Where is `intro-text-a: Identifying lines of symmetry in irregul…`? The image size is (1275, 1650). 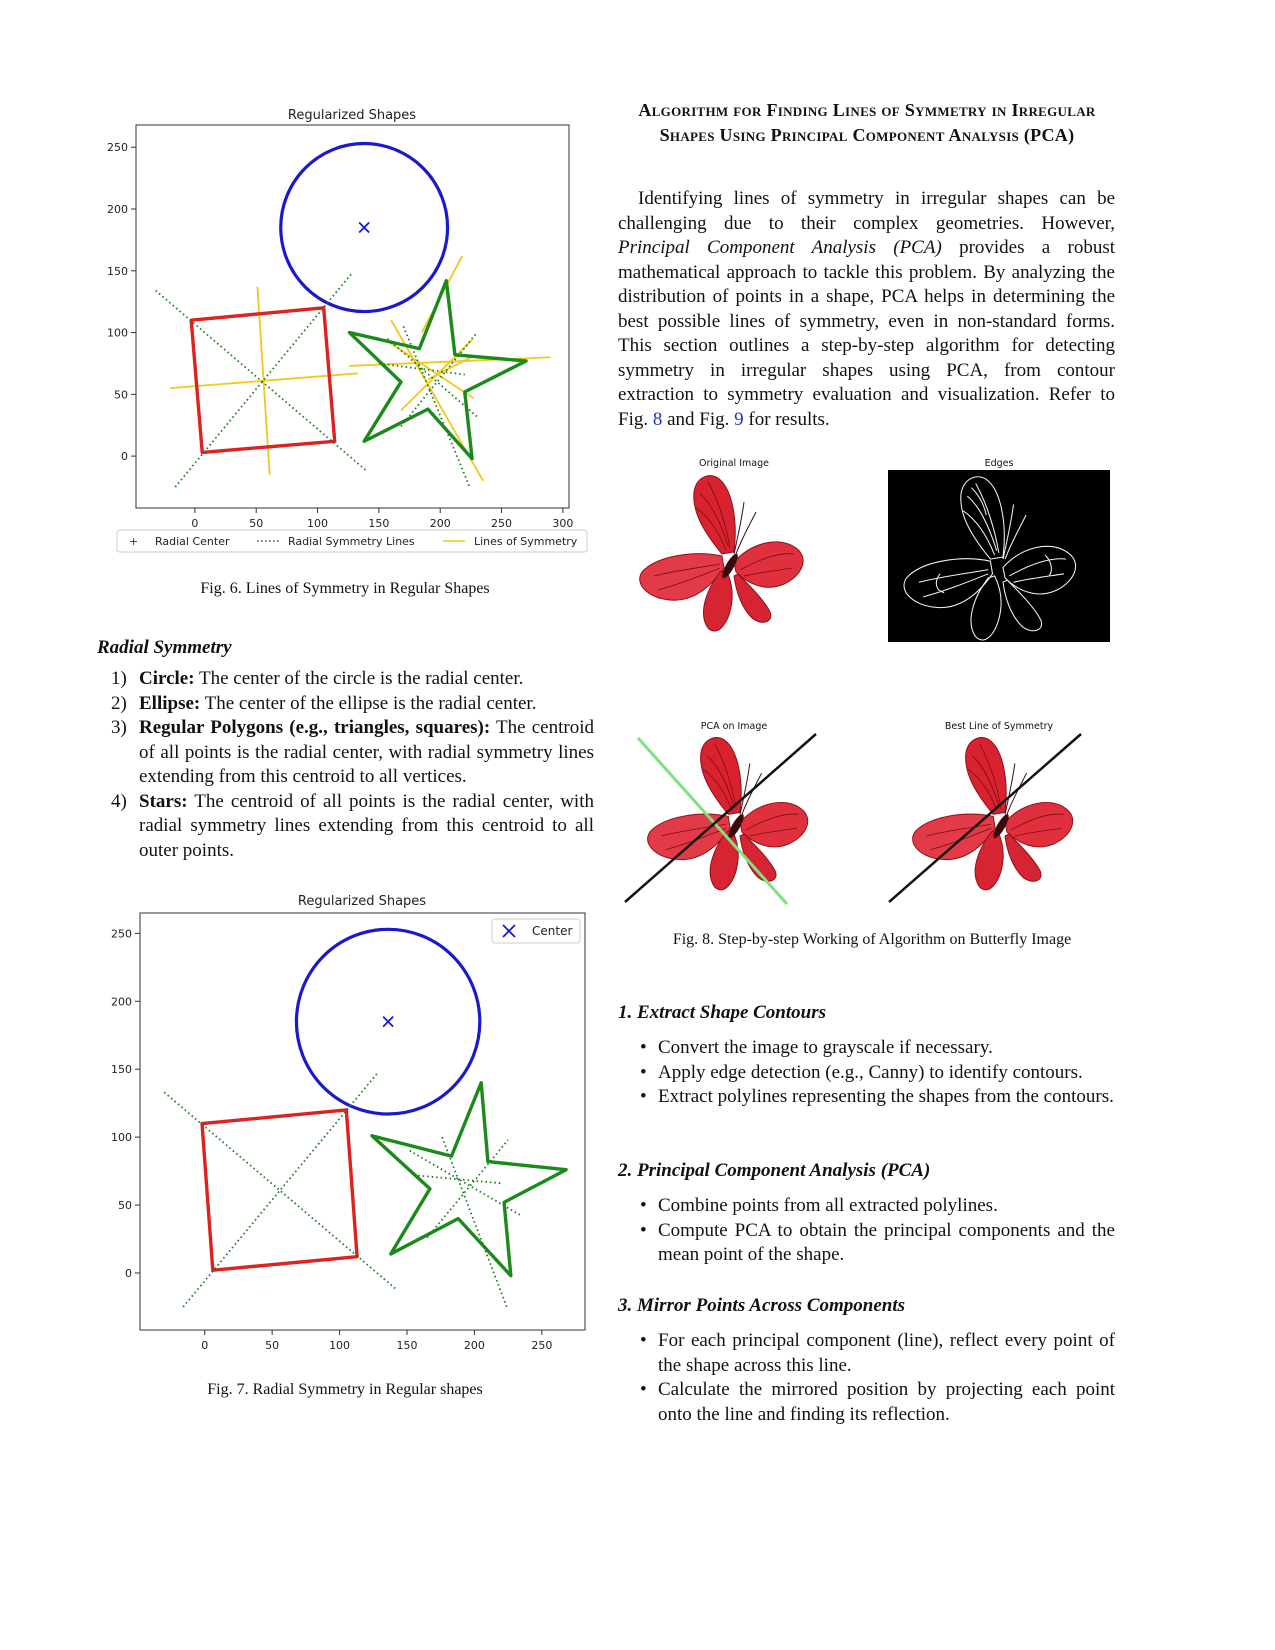
intro-text-a: Identifying lines of symmetry in irregul… is located at coordinates (866, 211).